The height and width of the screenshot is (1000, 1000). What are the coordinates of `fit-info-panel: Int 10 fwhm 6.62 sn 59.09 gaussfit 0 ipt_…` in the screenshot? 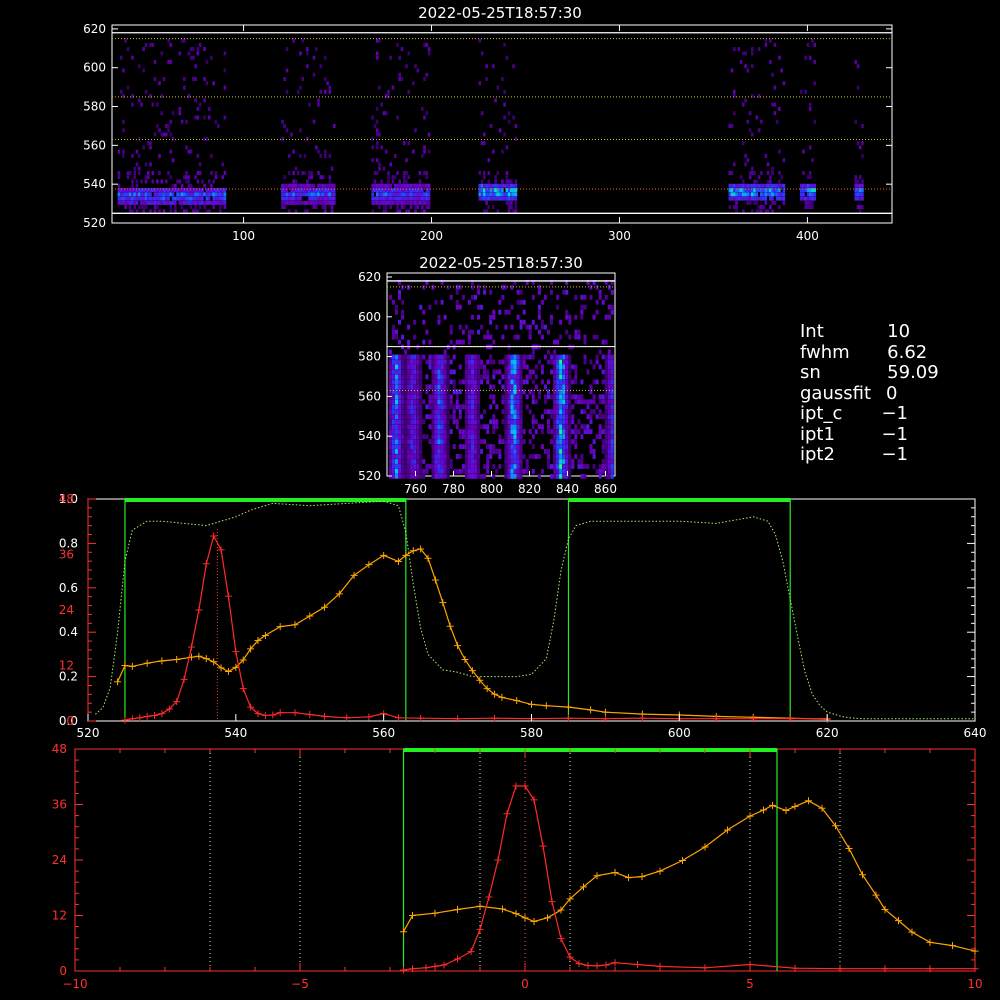 It's located at (869, 393).